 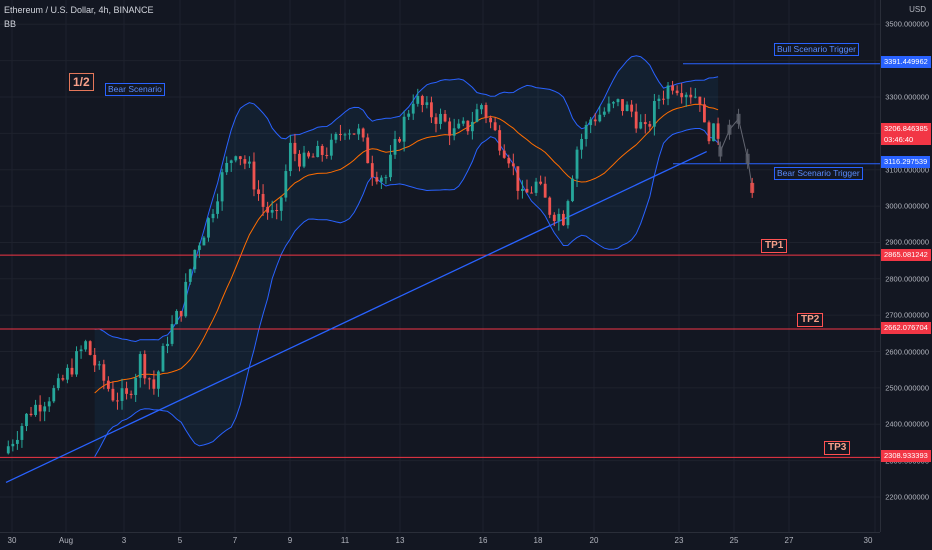 What do you see at coordinates (906, 255) in the screenshot?
I see `tp1-price-tag: 2865.081242` at bounding box center [906, 255].